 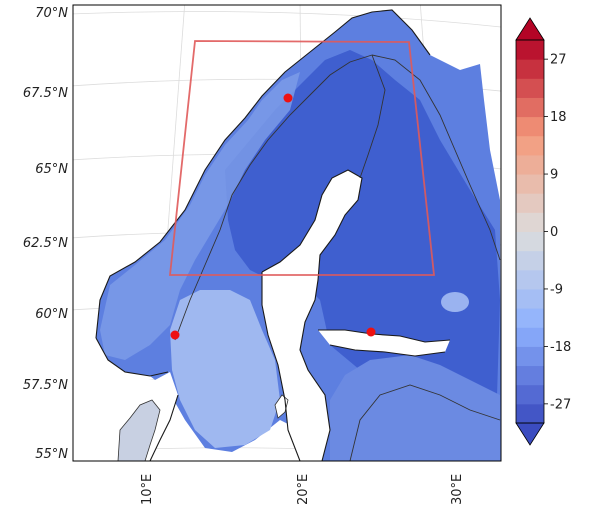 What do you see at coordinates (139, 430) in the screenshot?
I see `denmark-land` at bounding box center [139, 430].